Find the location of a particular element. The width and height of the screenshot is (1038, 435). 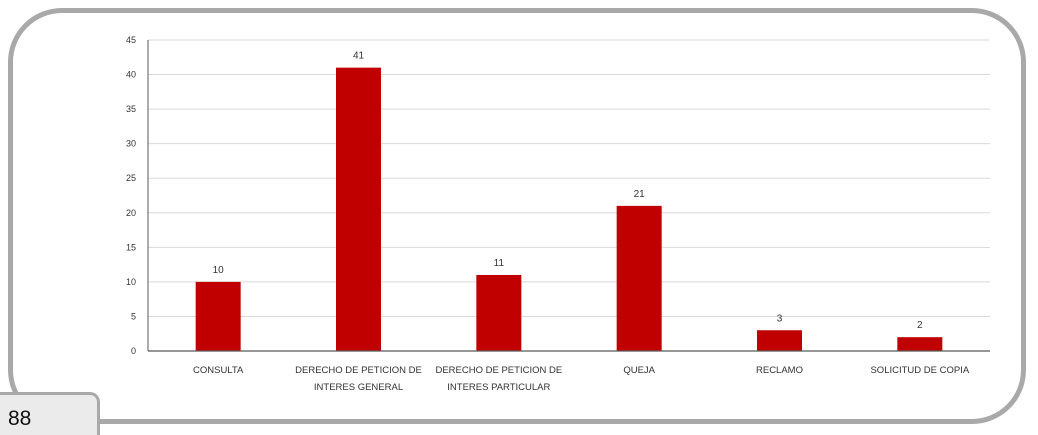

data-label: 3 is located at coordinates (780, 318).